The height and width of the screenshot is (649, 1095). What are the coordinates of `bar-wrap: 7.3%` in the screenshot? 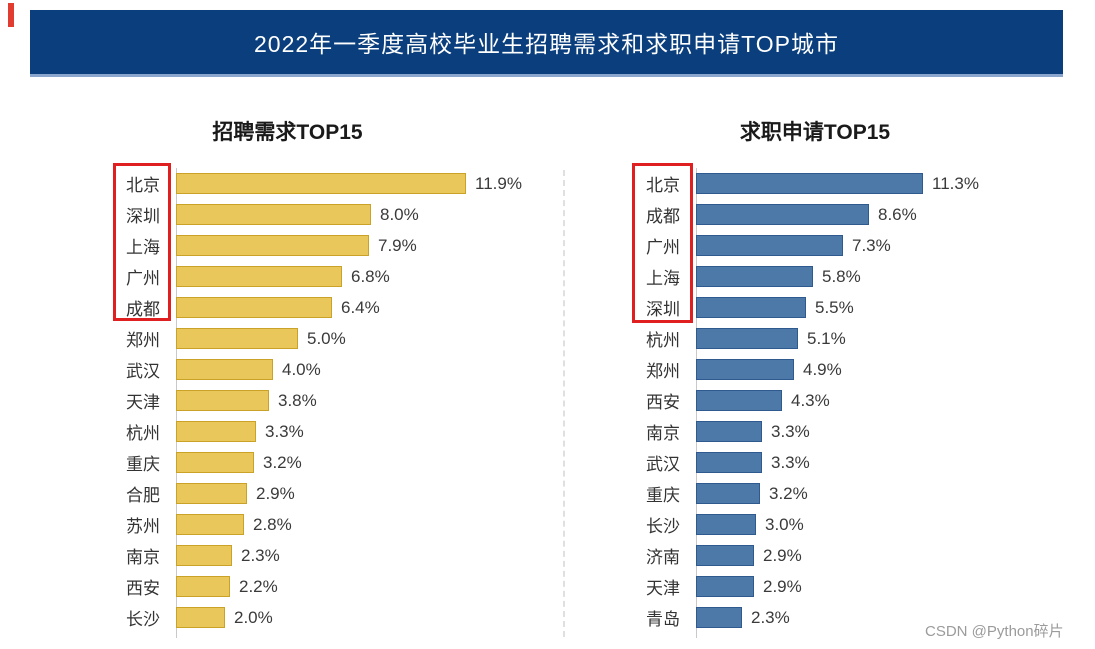 It's located at (895, 245).